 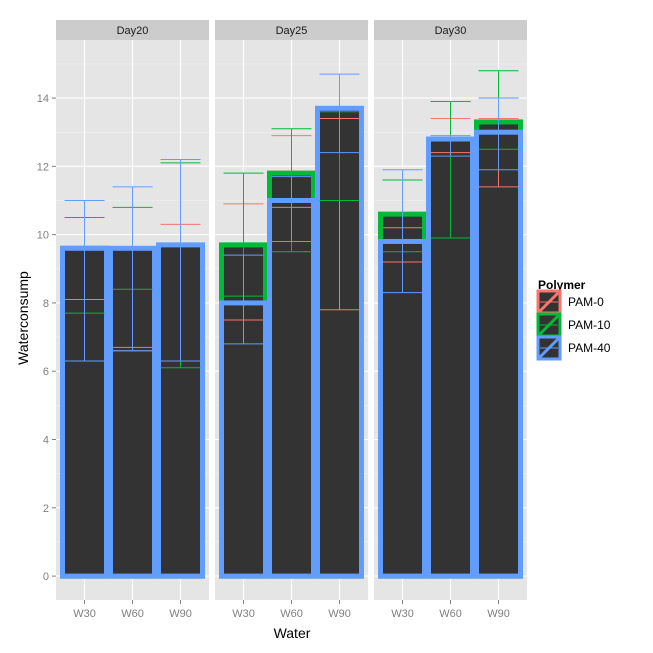 I want to click on y-tick-label: 0, so click(x=46, y=577).